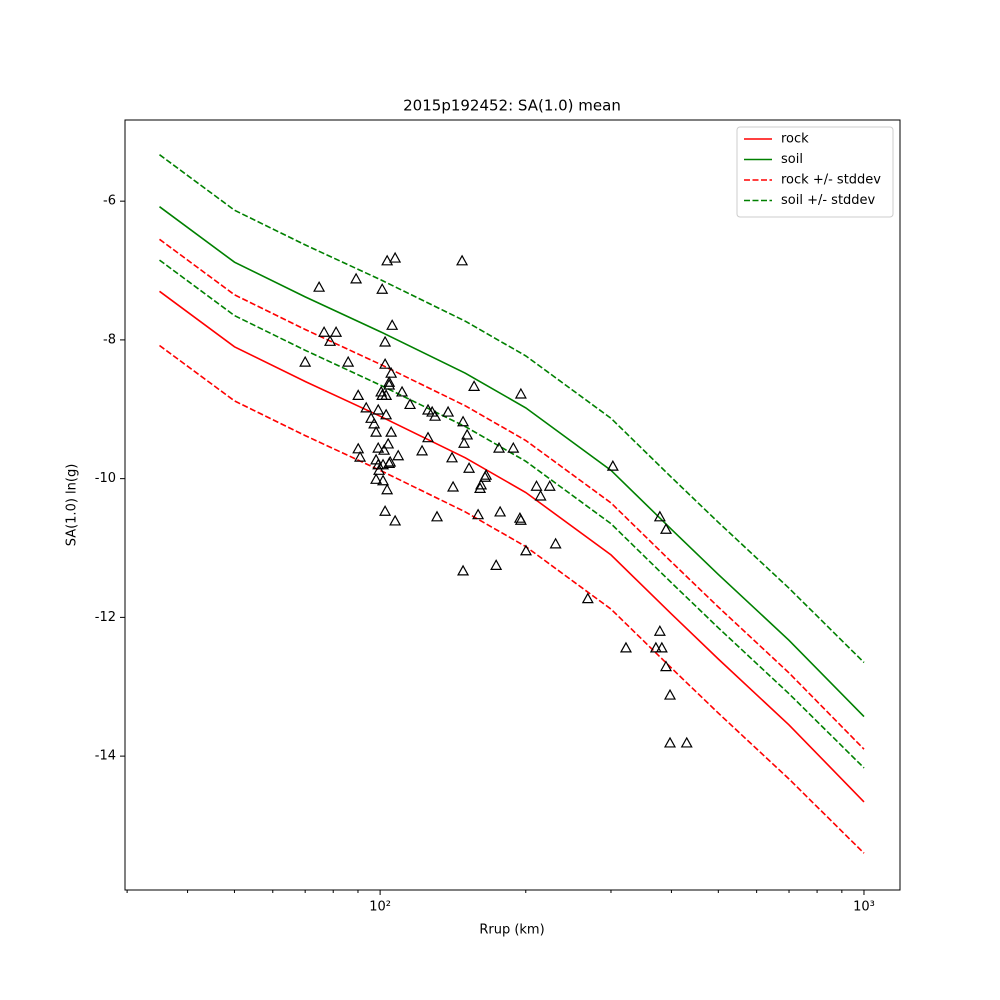 This screenshot has height=1000, width=1000. I want to click on y-axis-label: SA(1.0) ln(g), so click(72, 505).